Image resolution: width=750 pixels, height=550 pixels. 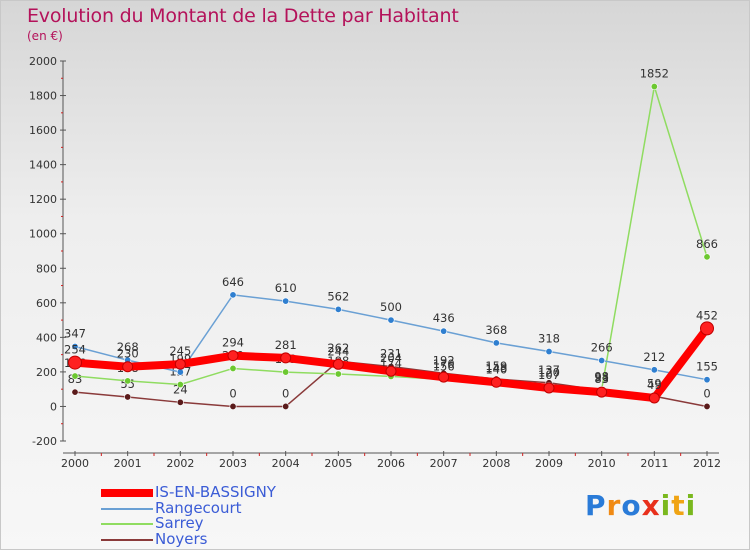 What do you see at coordinates (391, 463) in the screenshot?
I see `x-tick-label: 2006` at bounding box center [391, 463].